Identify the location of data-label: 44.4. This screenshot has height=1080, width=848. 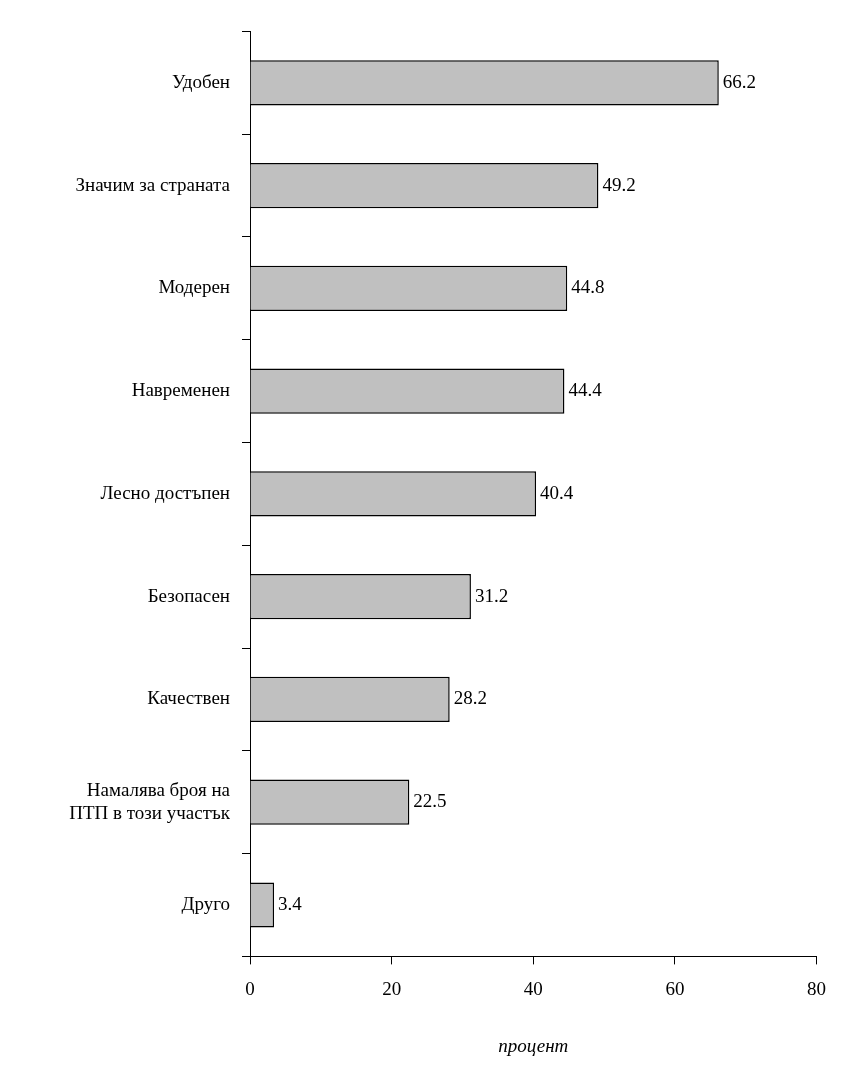
(585, 390).